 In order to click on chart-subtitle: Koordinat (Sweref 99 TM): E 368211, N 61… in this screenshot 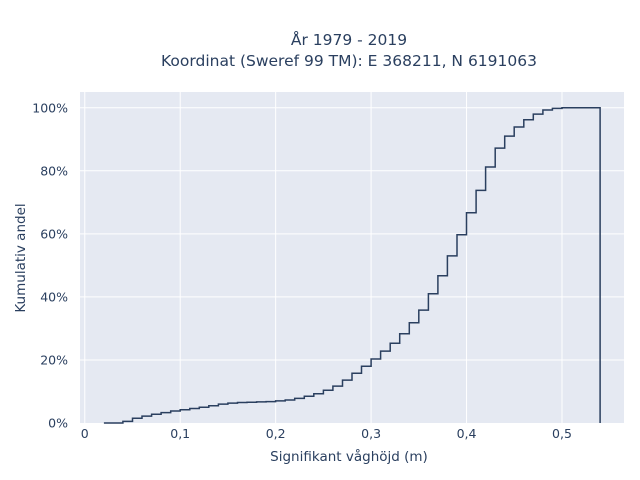, I will do `click(349, 61)`.